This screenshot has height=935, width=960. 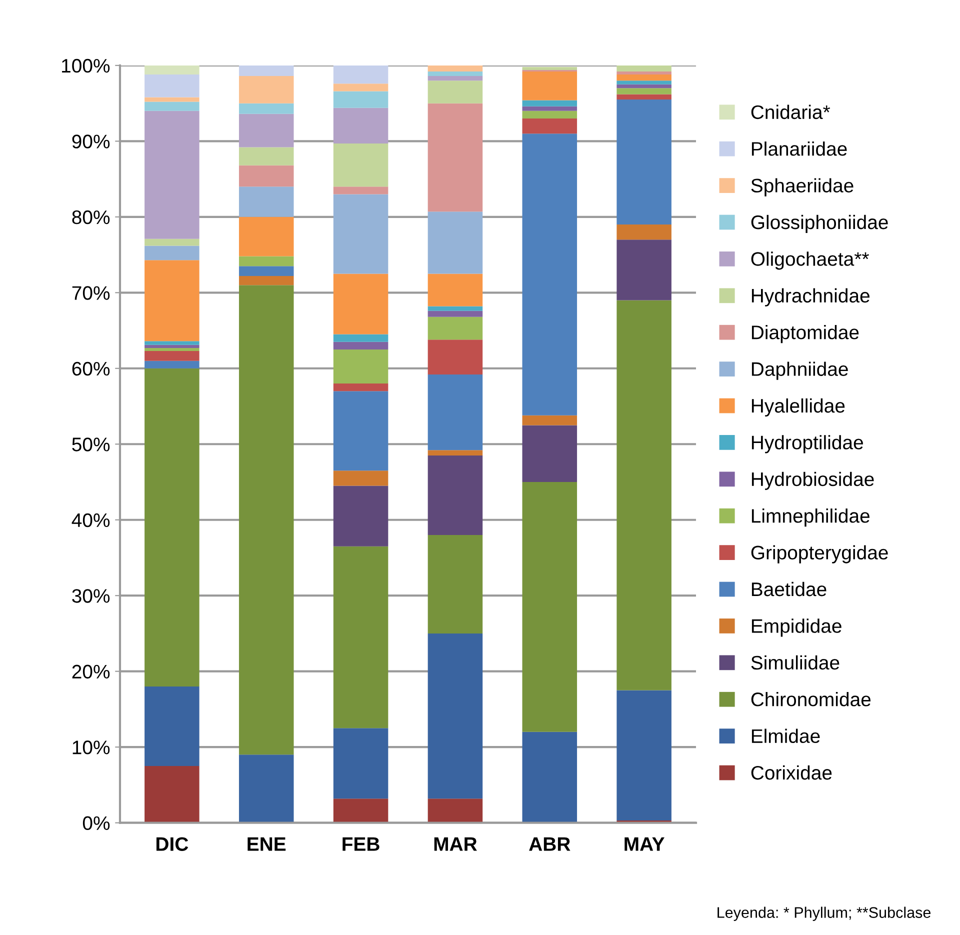 I want to click on legend-label: Daphniidae, so click(x=800, y=371).